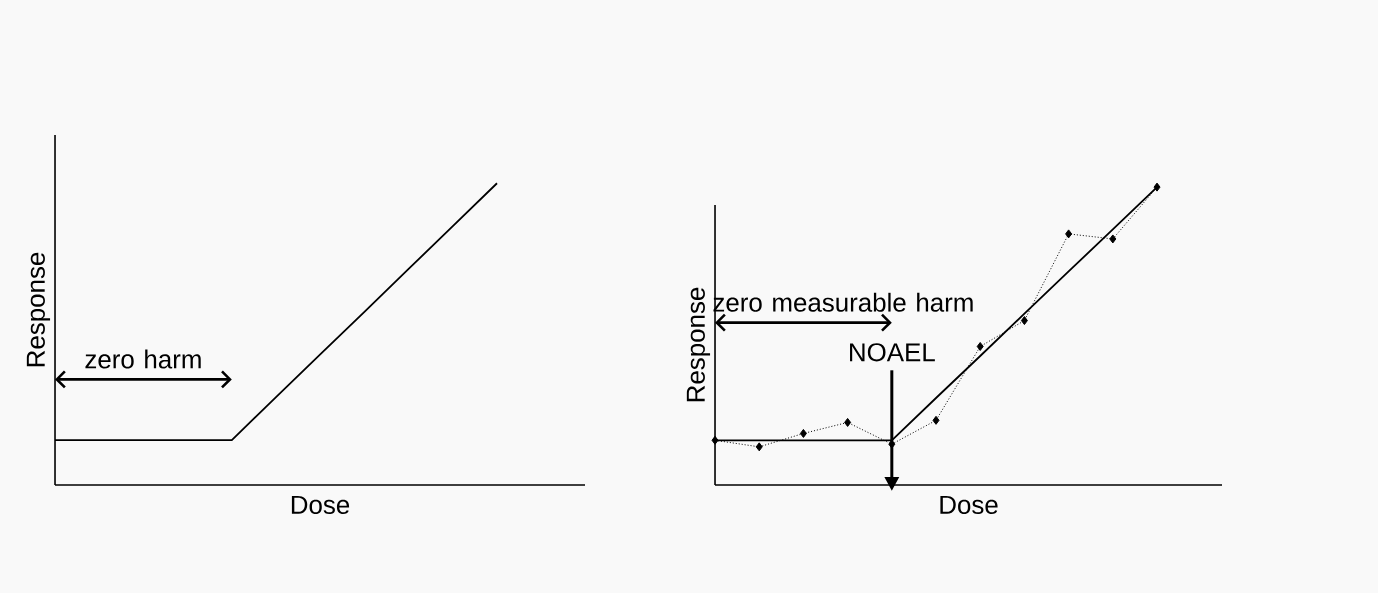 This screenshot has width=1378, height=593. What do you see at coordinates (892, 352) in the screenshot?
I see `annotation: NOAEL` at bounding box center [892, 352].